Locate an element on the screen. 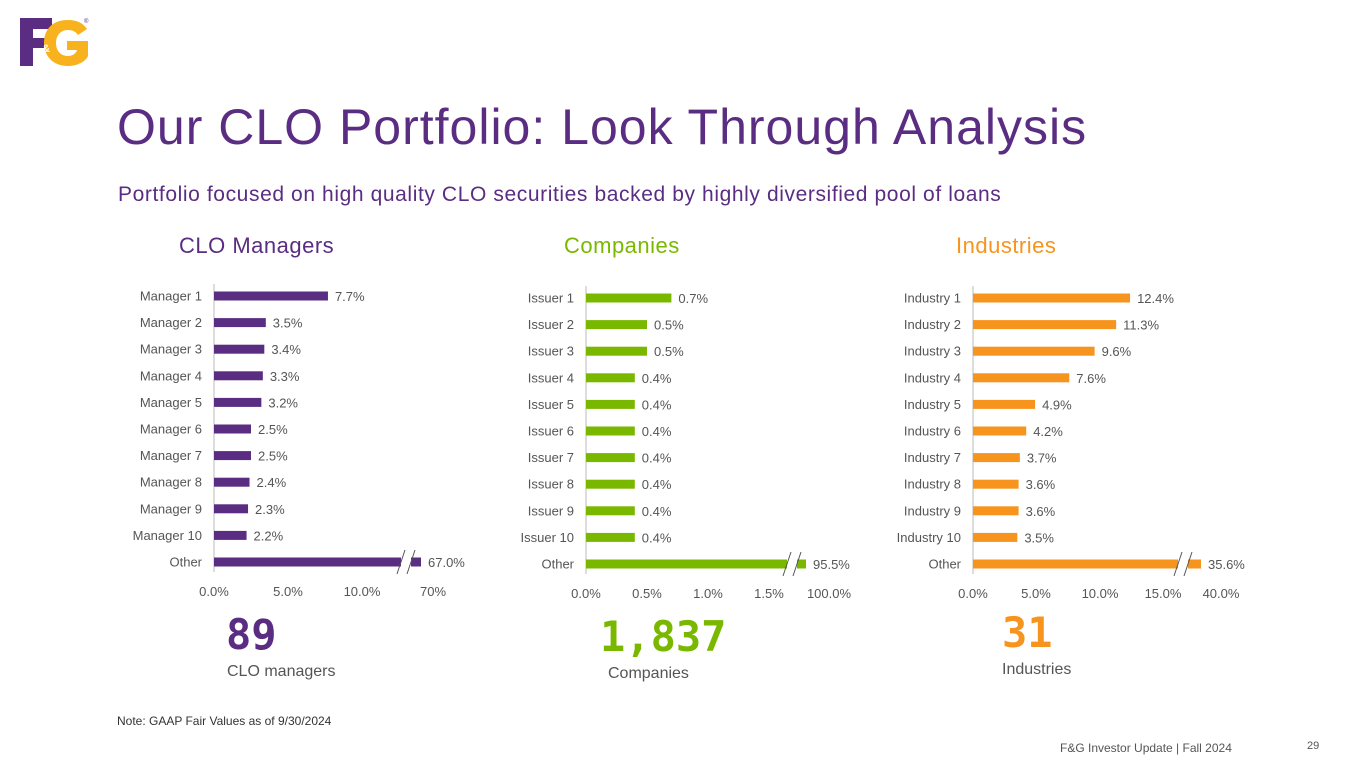  companies-chart-title: Companies is located at coordinates (622, 245).